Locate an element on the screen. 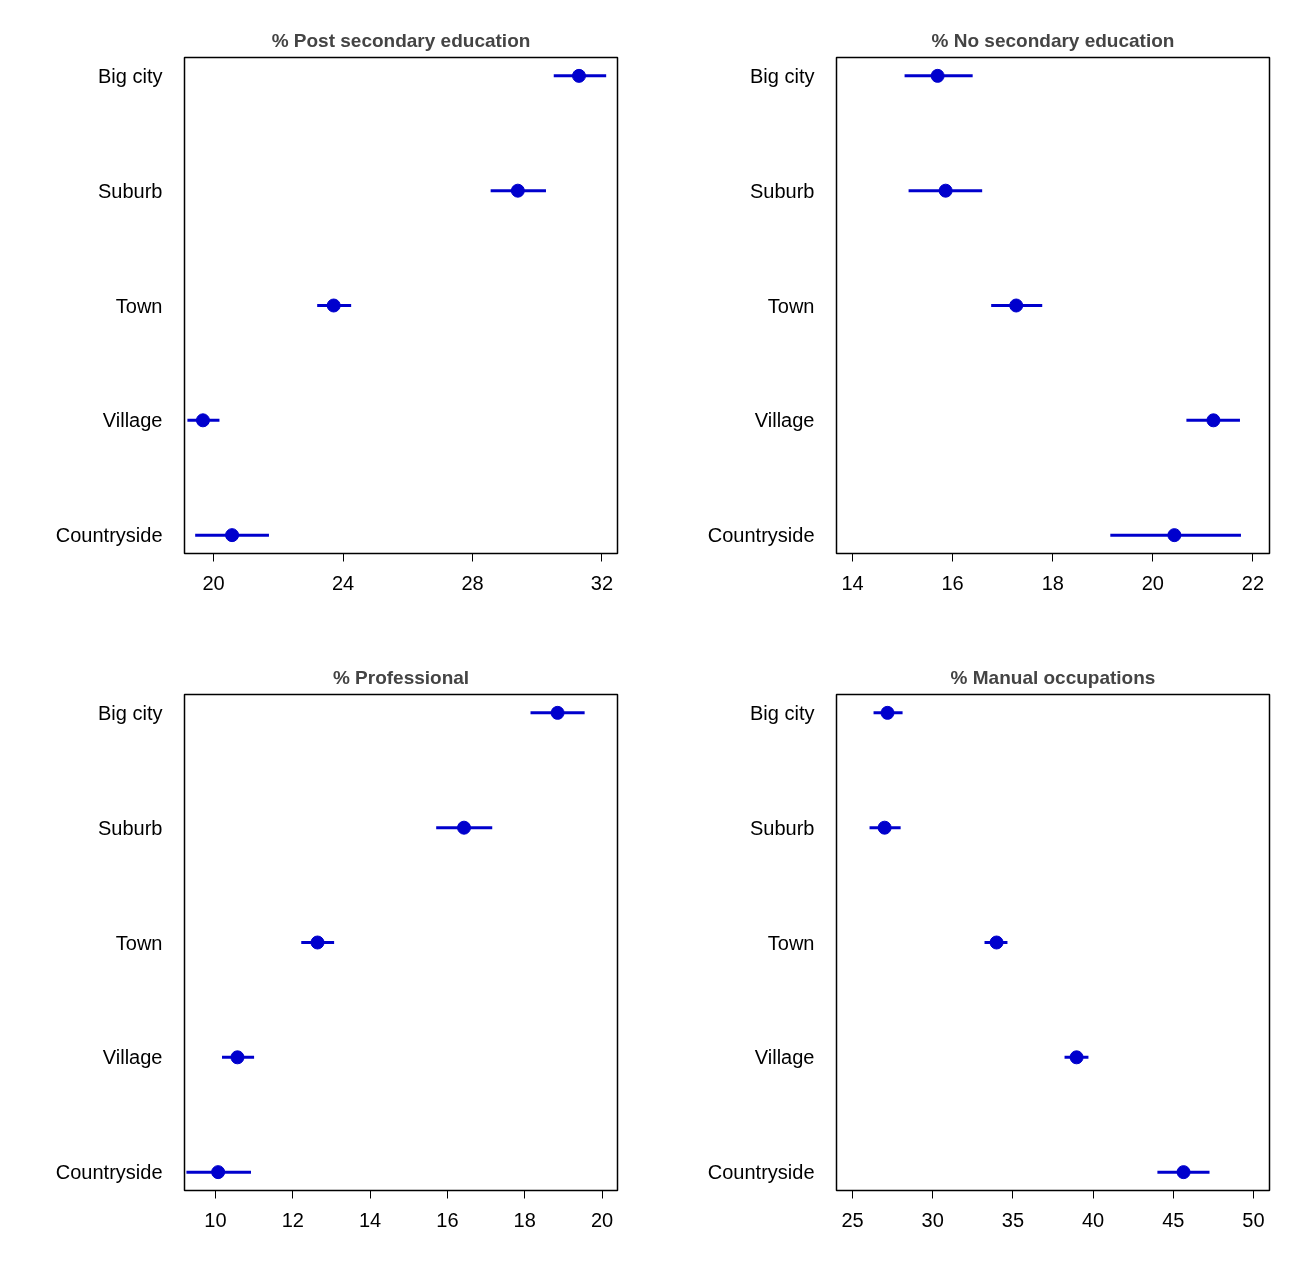 The image size is (1304, 1274). x-tick-label: 35 is located at coordinates (1013, 1219).